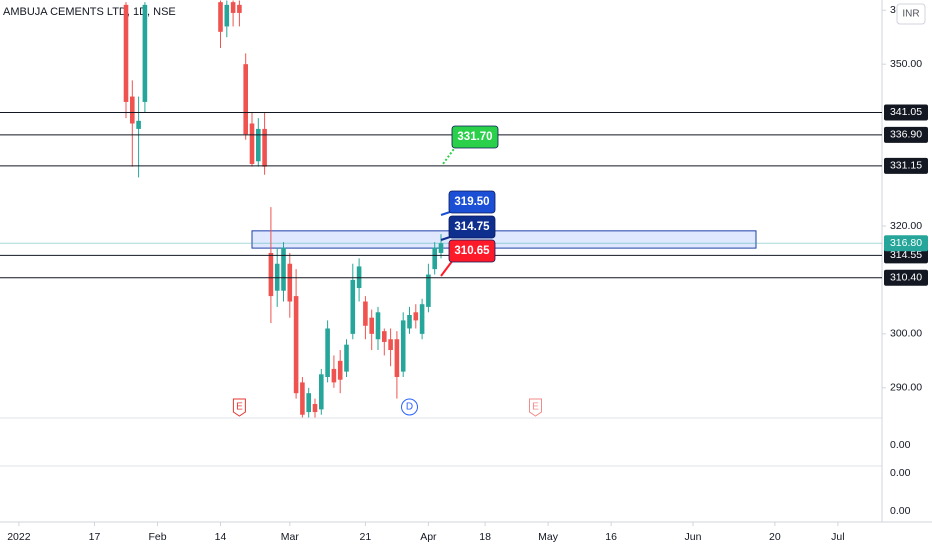  Describe the element at coordinates (428, 537) in the screenshot. I see `x-tick-label: Apr` at that location.